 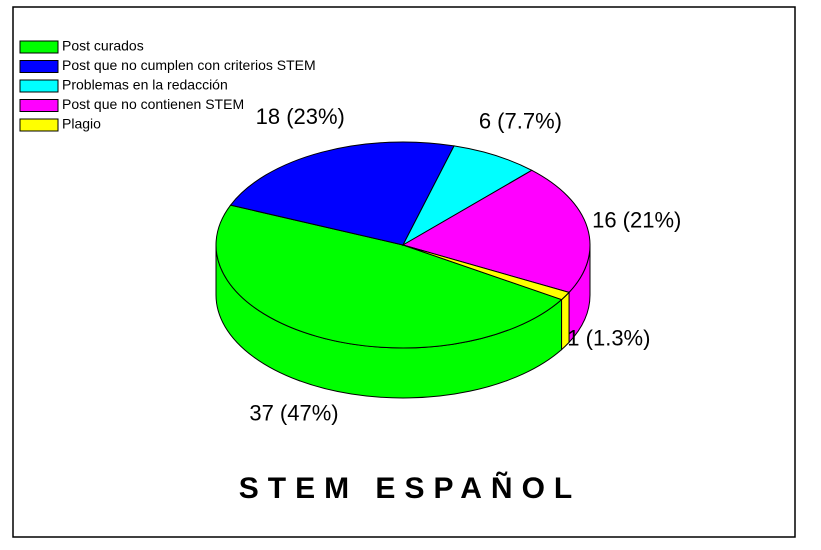 What do you see at coordinates (300, 116) in the screenshot?
I see `value-label: 18 (23%)` at bounding box center [300, 116].